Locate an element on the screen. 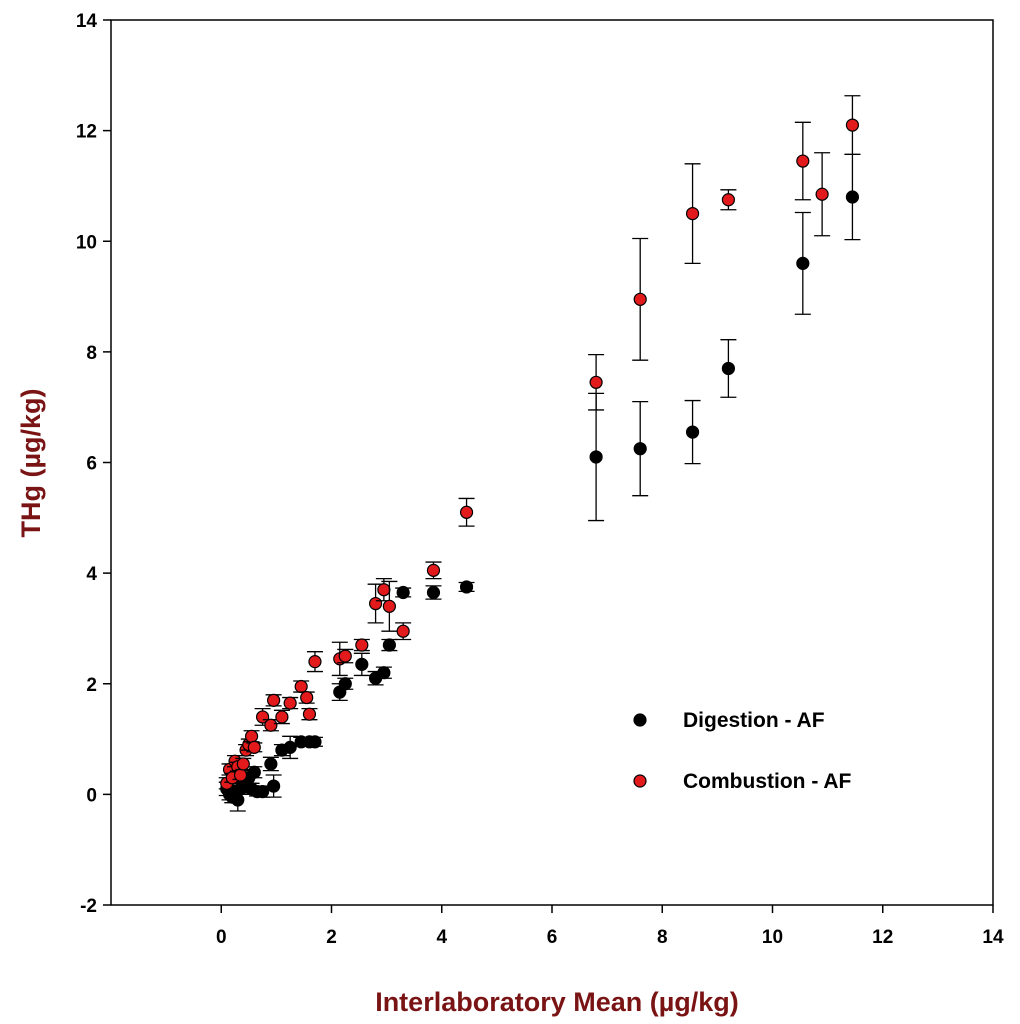 The width and height of the screenshot is (1020, 1024). y-tick-label: -2 is located at coordinates (88, 906).